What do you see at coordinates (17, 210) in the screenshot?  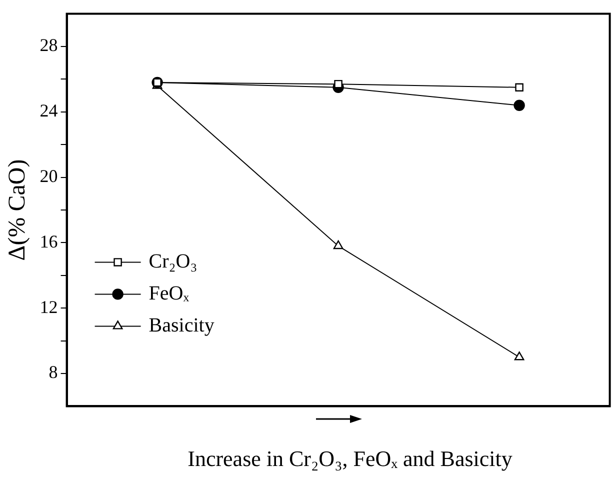 I see `y-axis-title: Δ(% CaO)` at bounding box center [17, 210].